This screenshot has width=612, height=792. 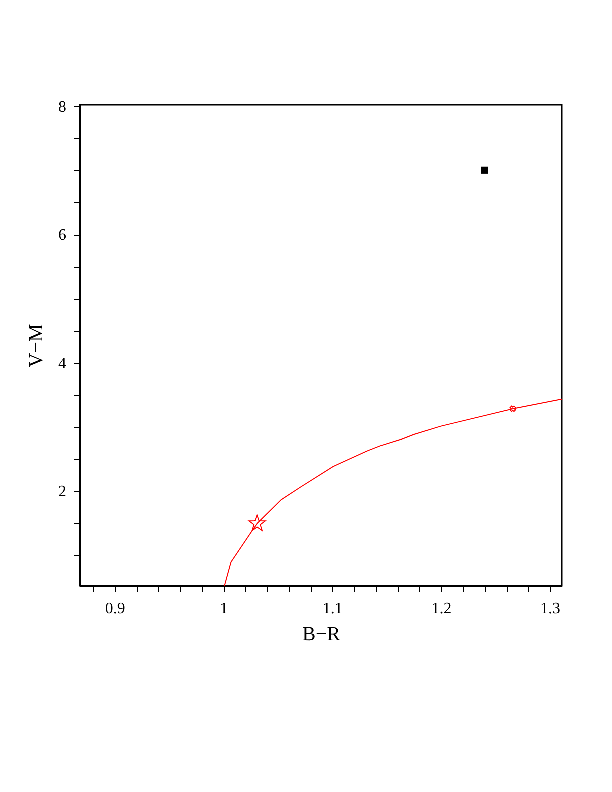 What do you see at coordinates (322, 635) in the screenshot?
I see `x-axis-title: B−R` at bounding box center [322, 635].